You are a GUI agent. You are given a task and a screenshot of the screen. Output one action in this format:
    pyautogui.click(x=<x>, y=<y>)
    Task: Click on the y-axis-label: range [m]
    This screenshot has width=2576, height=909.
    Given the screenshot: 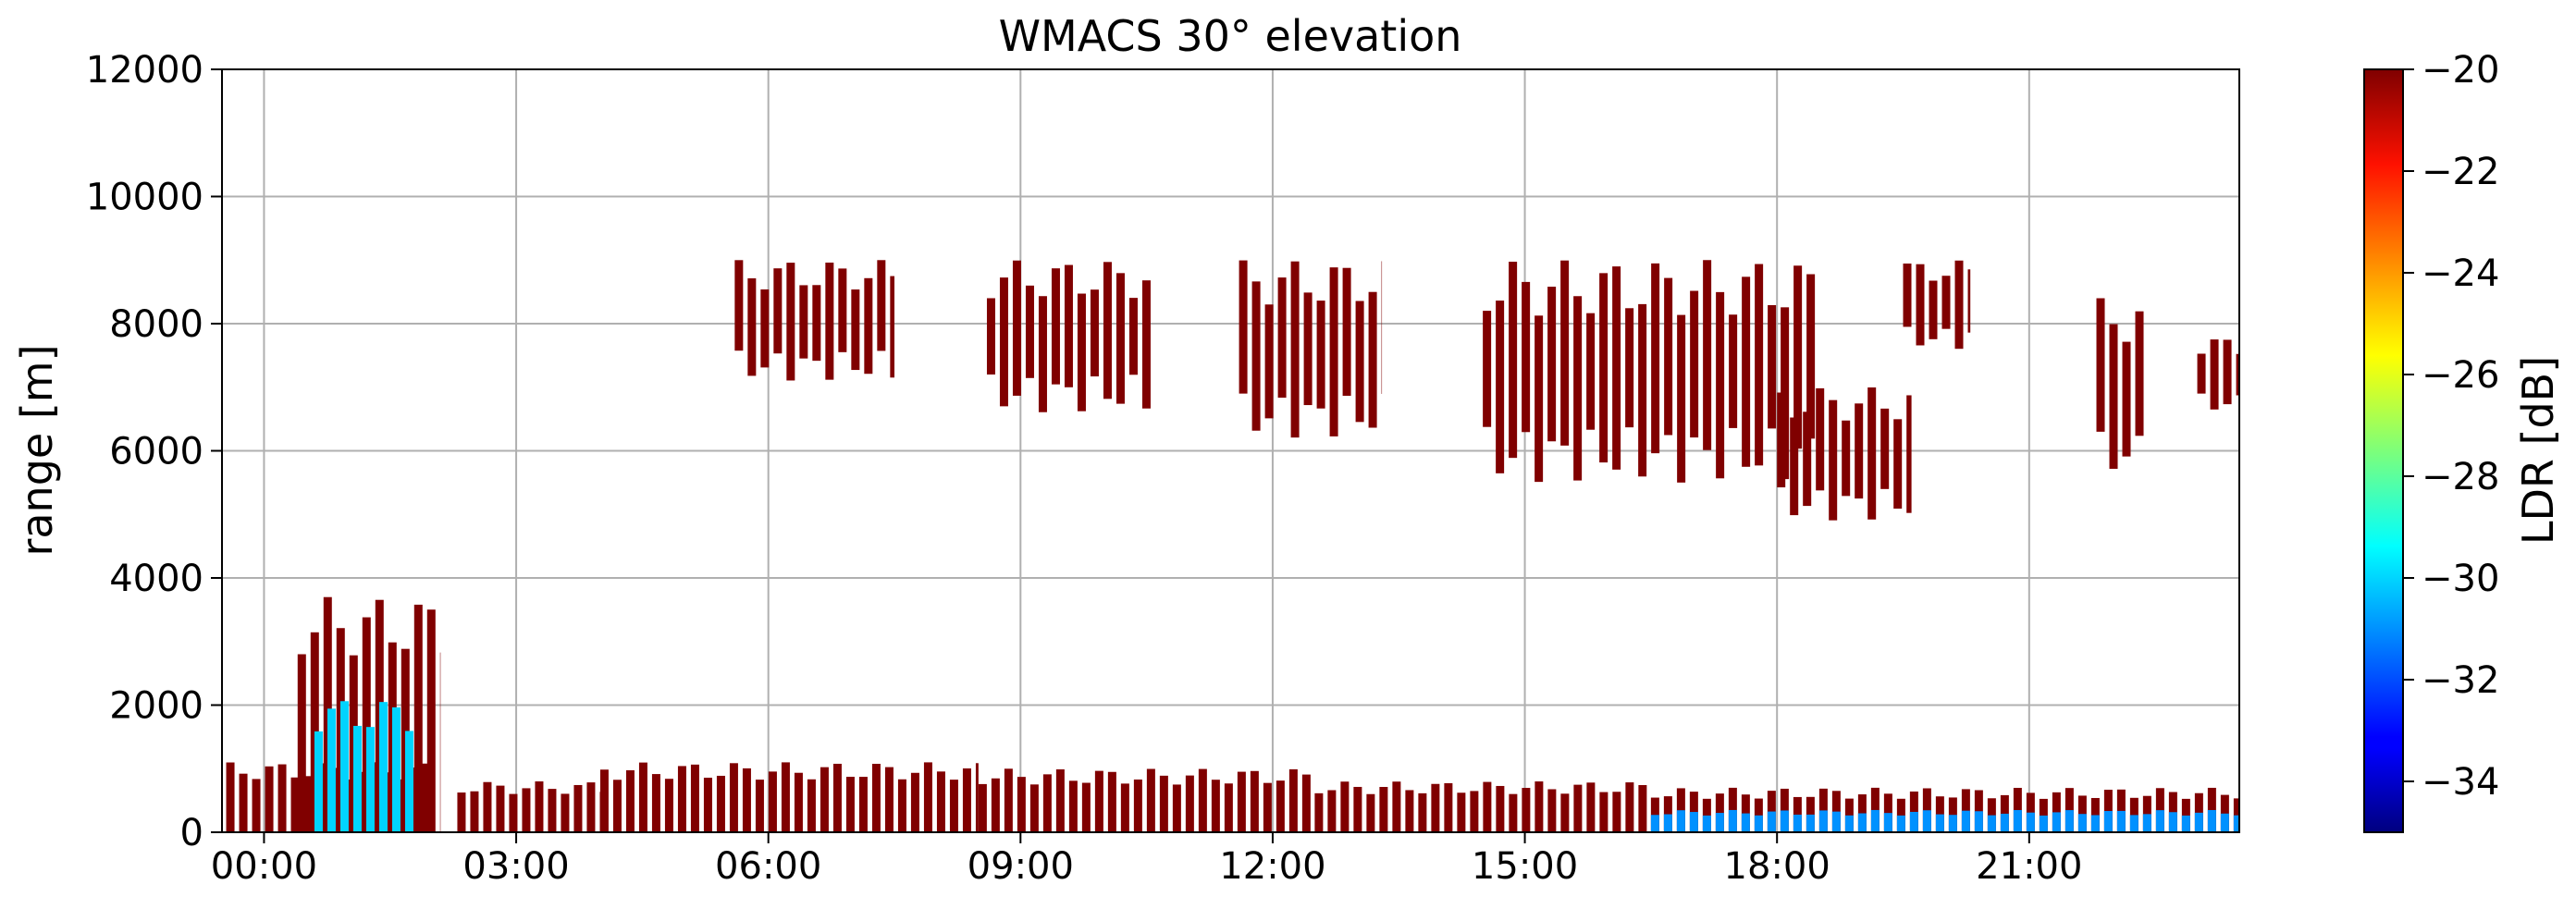 What is the action you would take?
    pyautogui.click(x=37, y=450)
    